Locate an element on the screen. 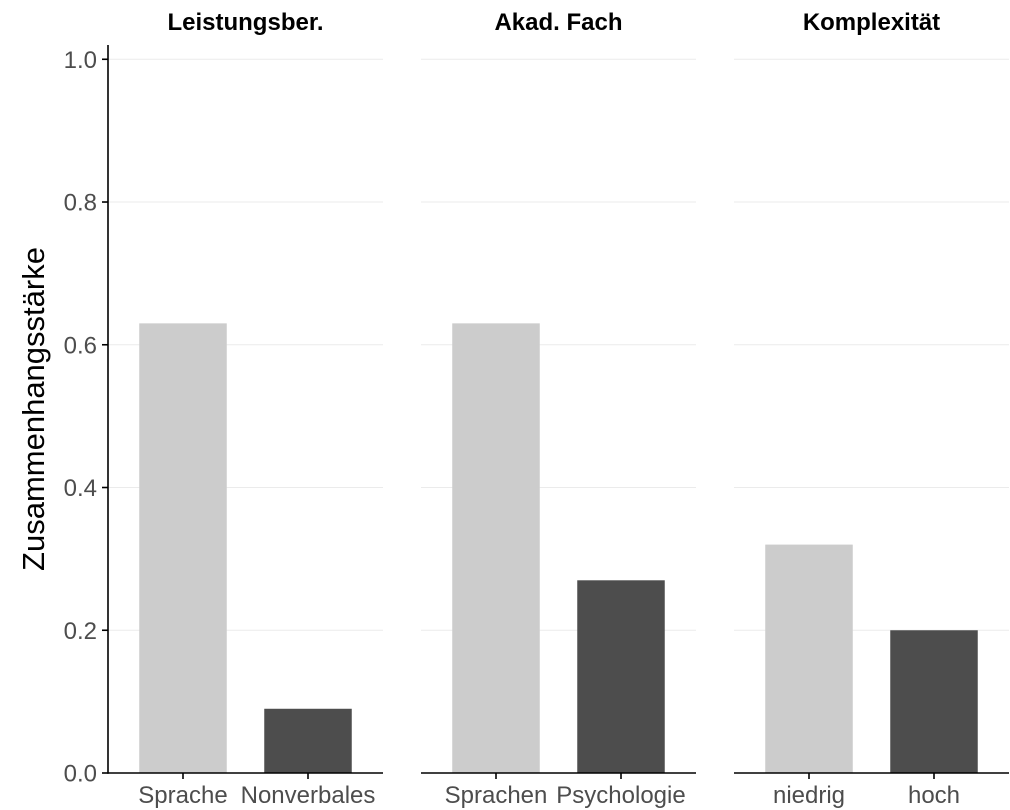 The image size is (1010, 810). y-axis-title: Zusammenhangsstärke is located at coordinates (33, 409).